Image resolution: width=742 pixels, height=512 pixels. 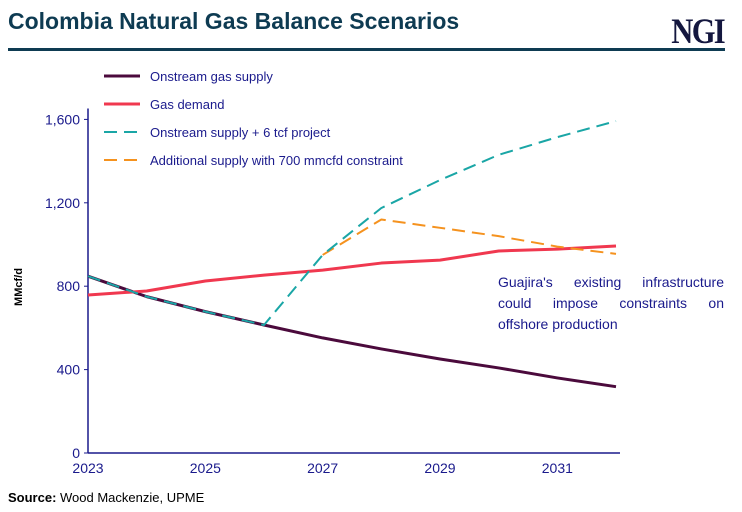 I want to click on source-text: Wood Mackenzie, UPME, so click(x=130, y=497).